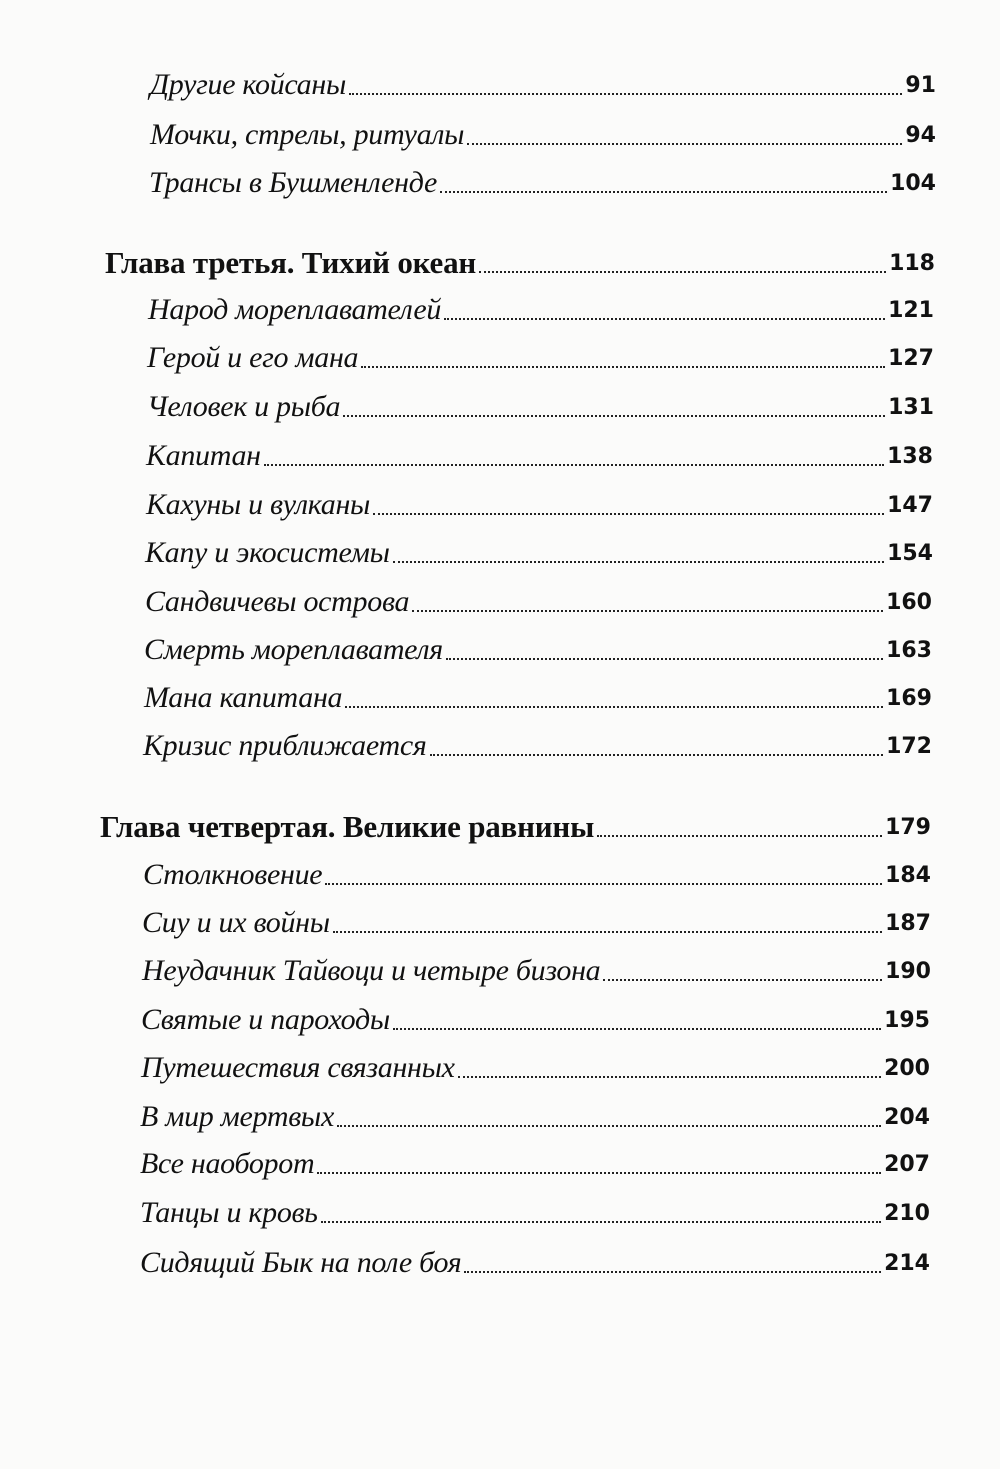  Describe the element at coordinates (203, 455) in the screenshot. I see `entry-title: Капитан` at that location.